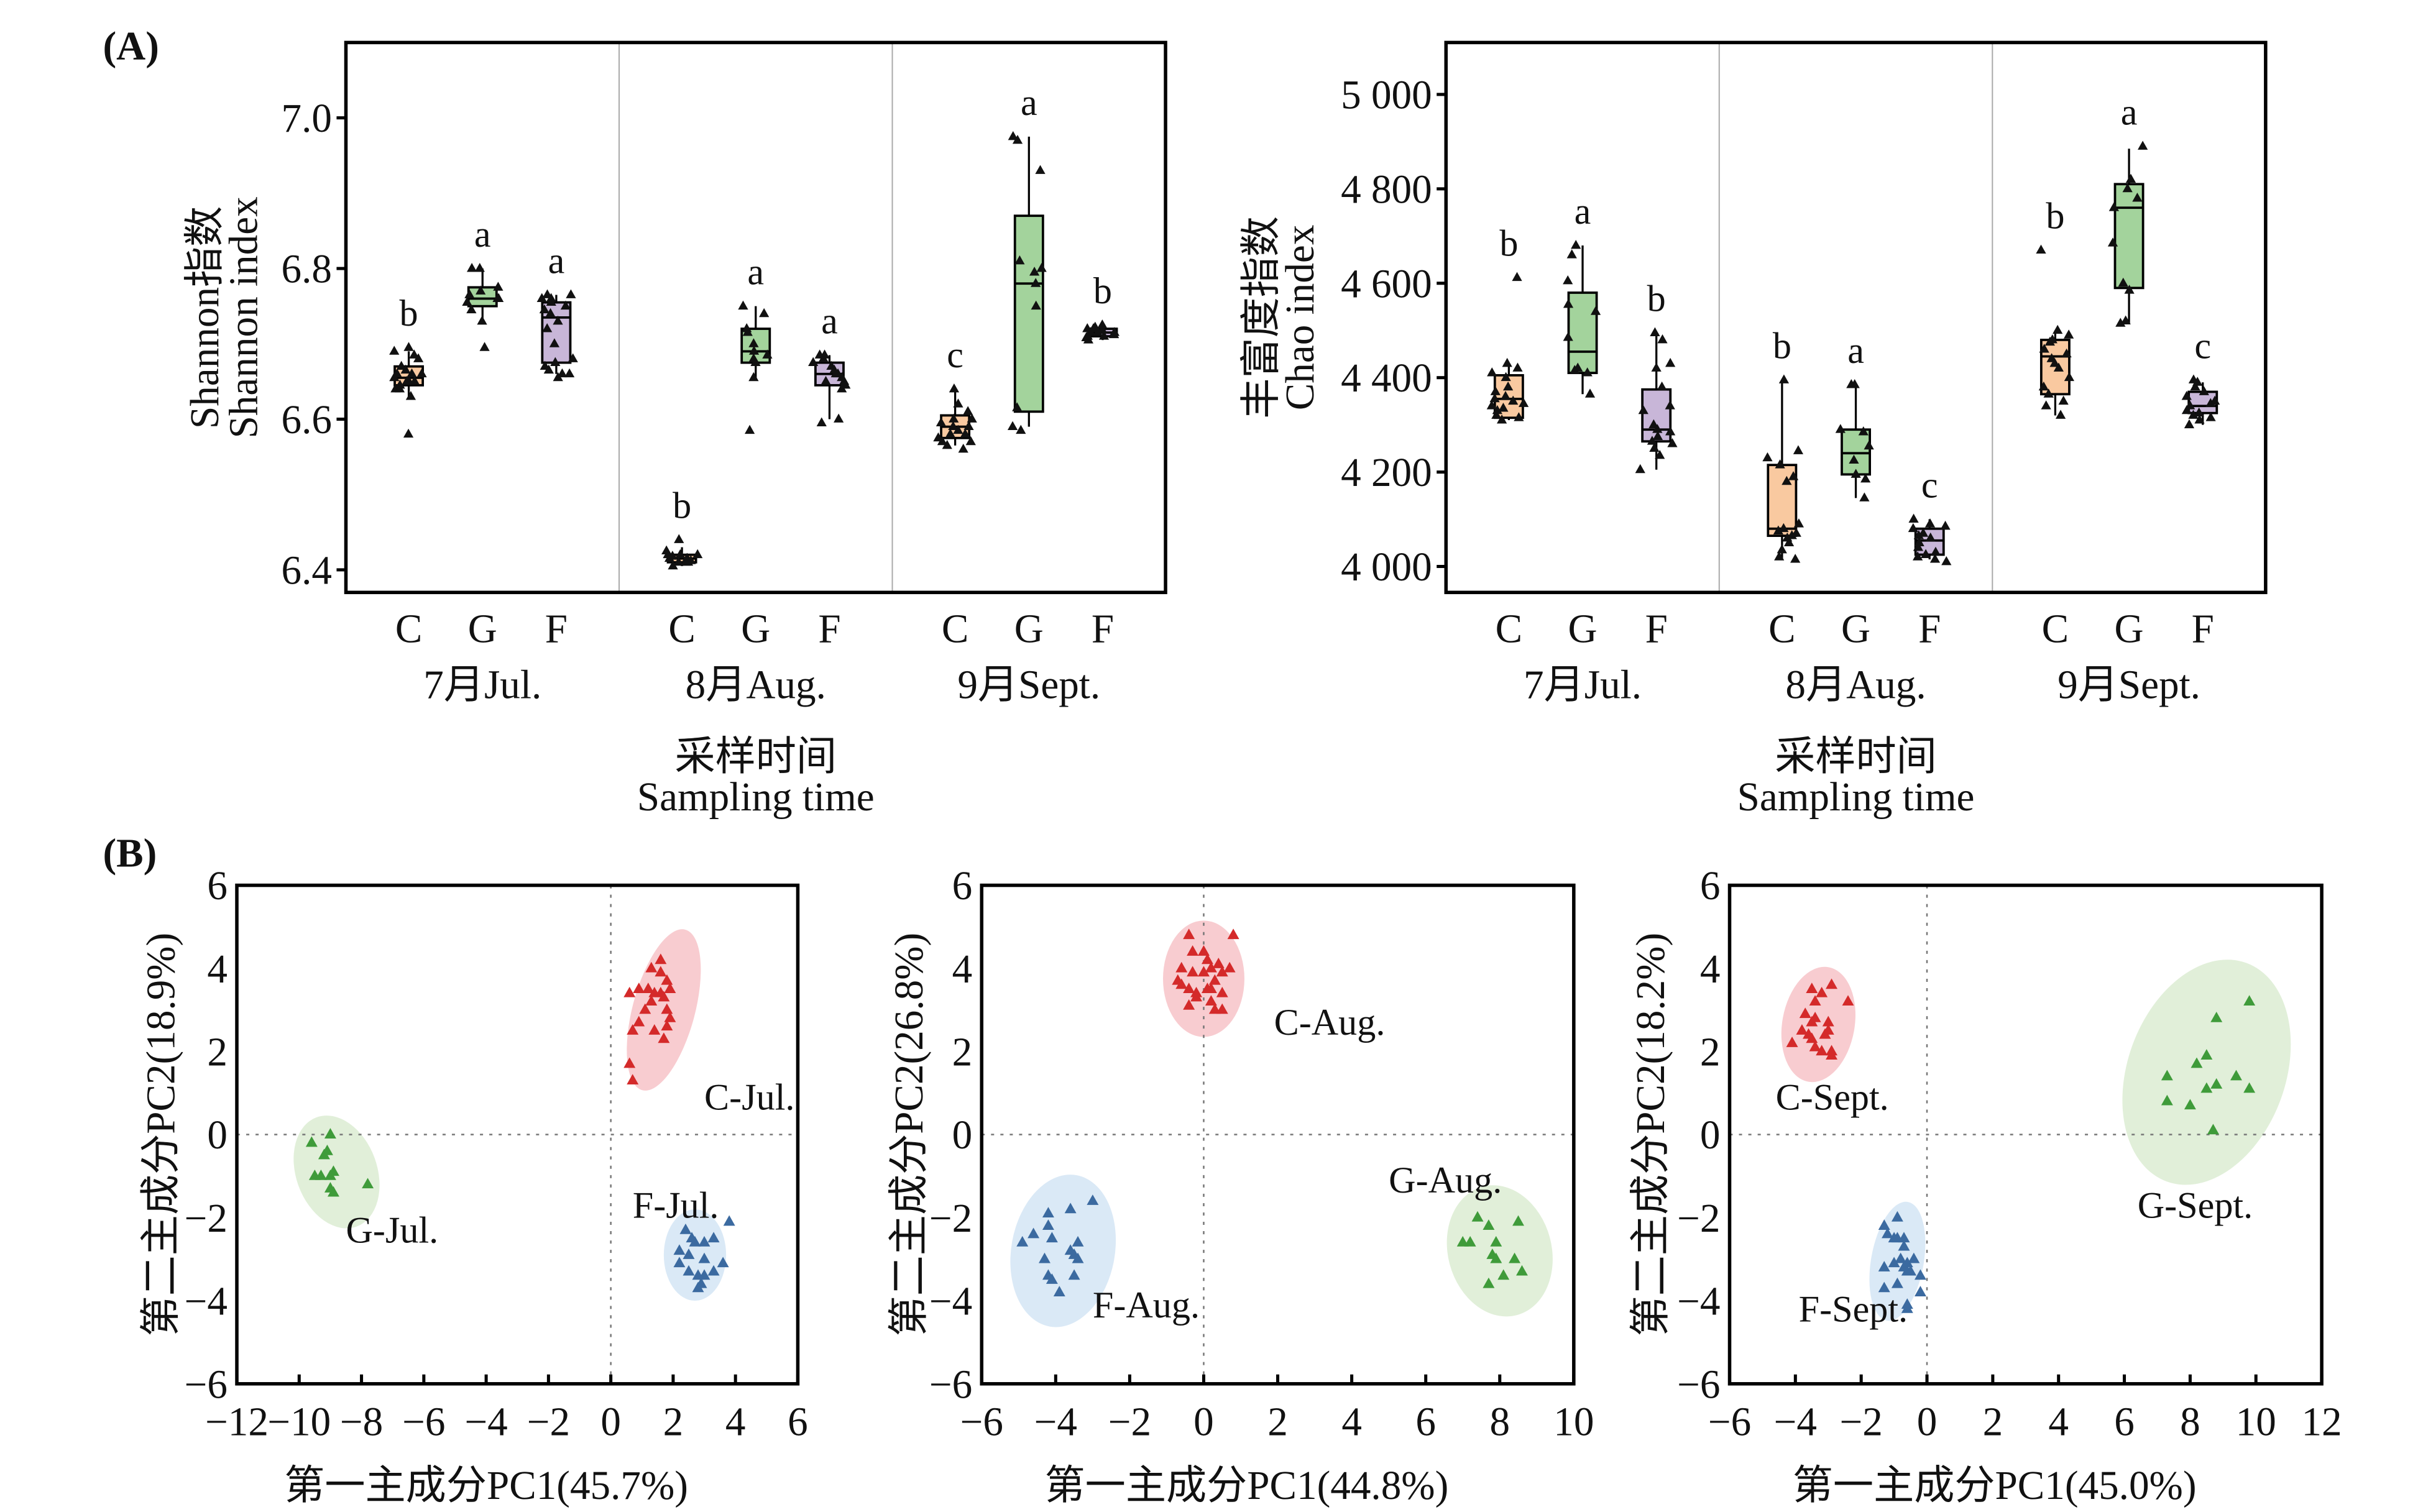 The height and width of the screenshot is (1512, 2423). Describe the element at coordinates (1203, 1422) in the screenshot. I see `x-tick-label: 0` at that location.